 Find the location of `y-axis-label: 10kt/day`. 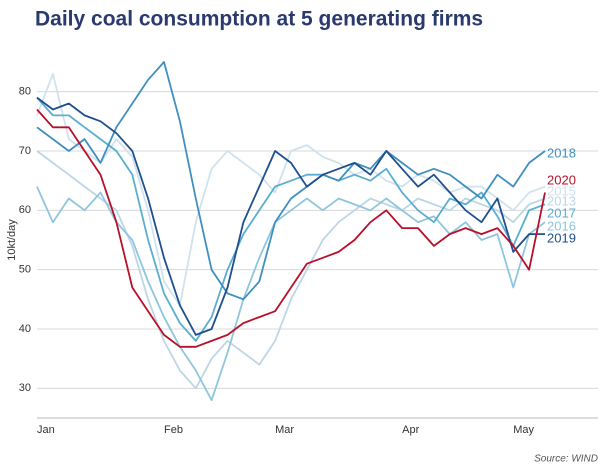

y-axis-label: 10kt/day is located at coordinates (12, 240).